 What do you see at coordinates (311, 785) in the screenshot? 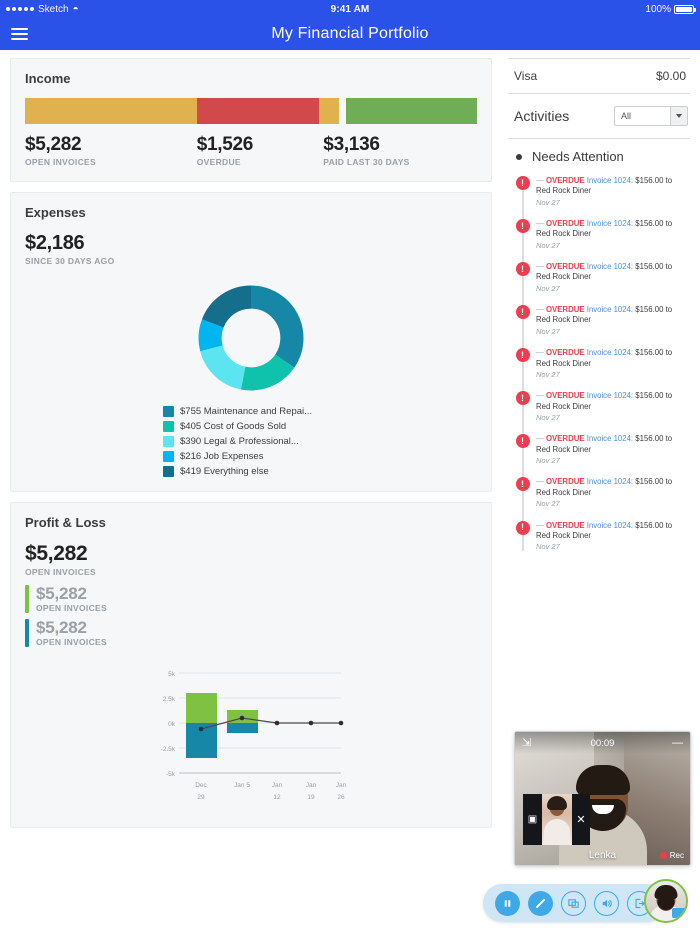
I see `xtick-label: Jan` at bounding box center [311, 785].